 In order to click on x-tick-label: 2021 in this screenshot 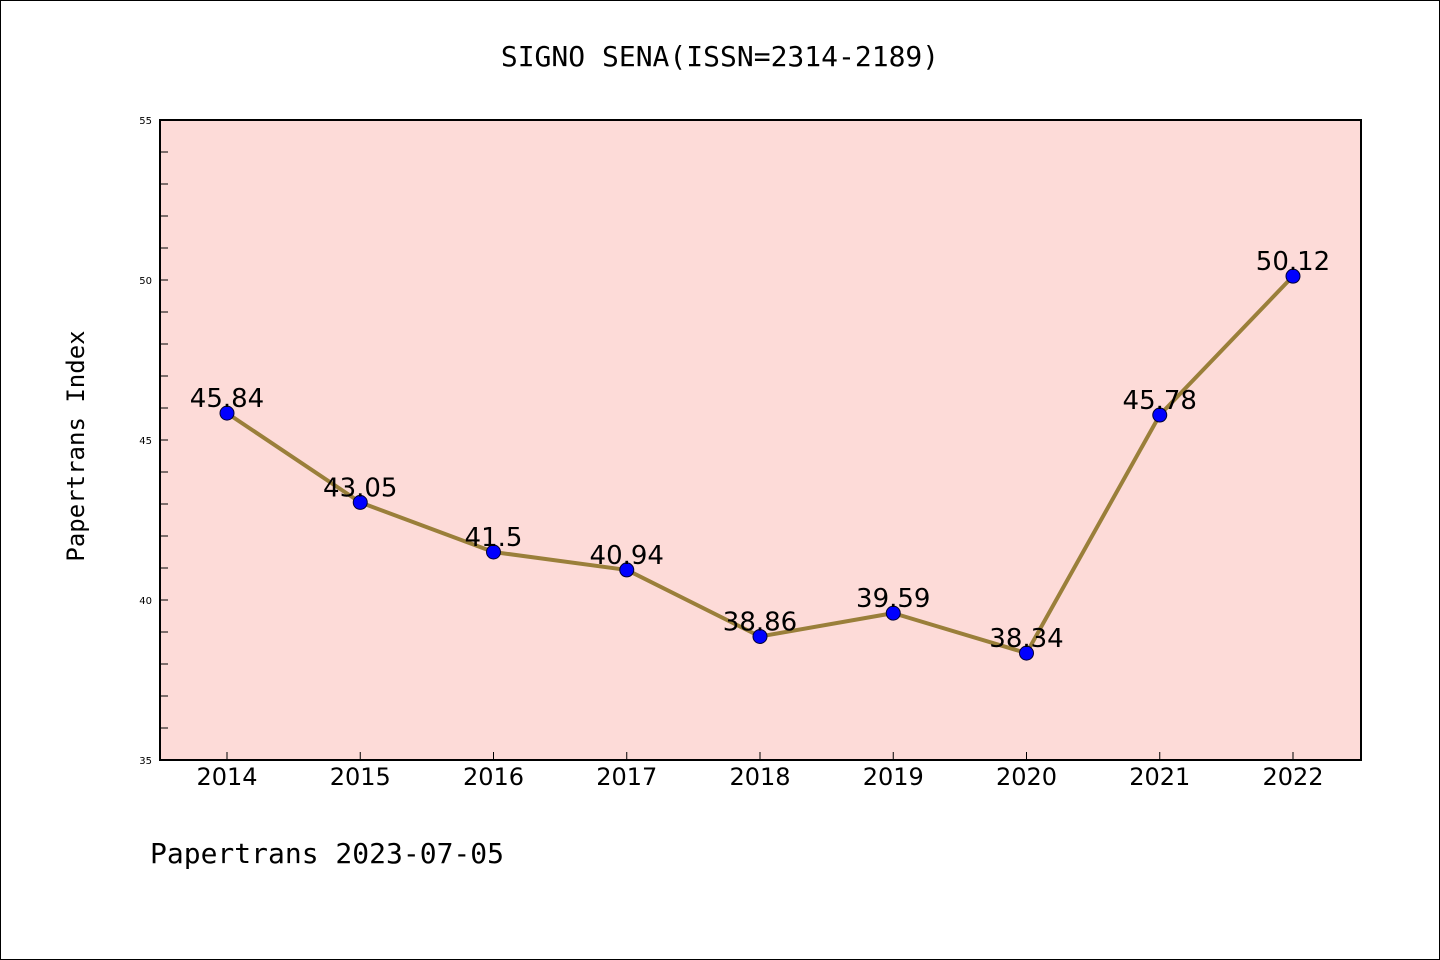, I will do `click(1159, 777)`.